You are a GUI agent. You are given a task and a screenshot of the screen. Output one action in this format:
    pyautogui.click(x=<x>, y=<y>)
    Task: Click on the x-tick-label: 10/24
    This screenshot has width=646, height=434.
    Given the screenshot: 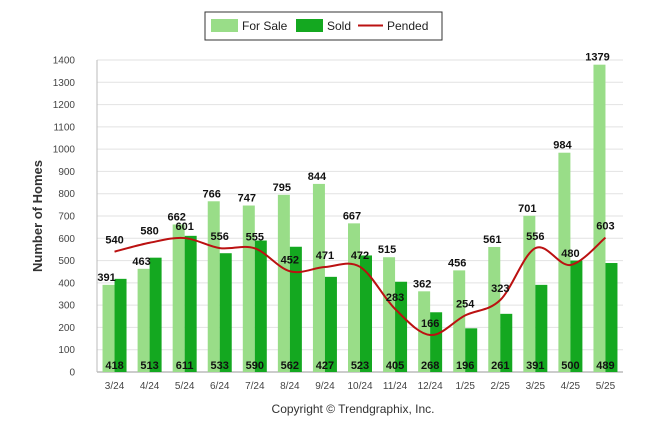 What is the action you would take?
    pyautogui.click(x=359, y=386)
    